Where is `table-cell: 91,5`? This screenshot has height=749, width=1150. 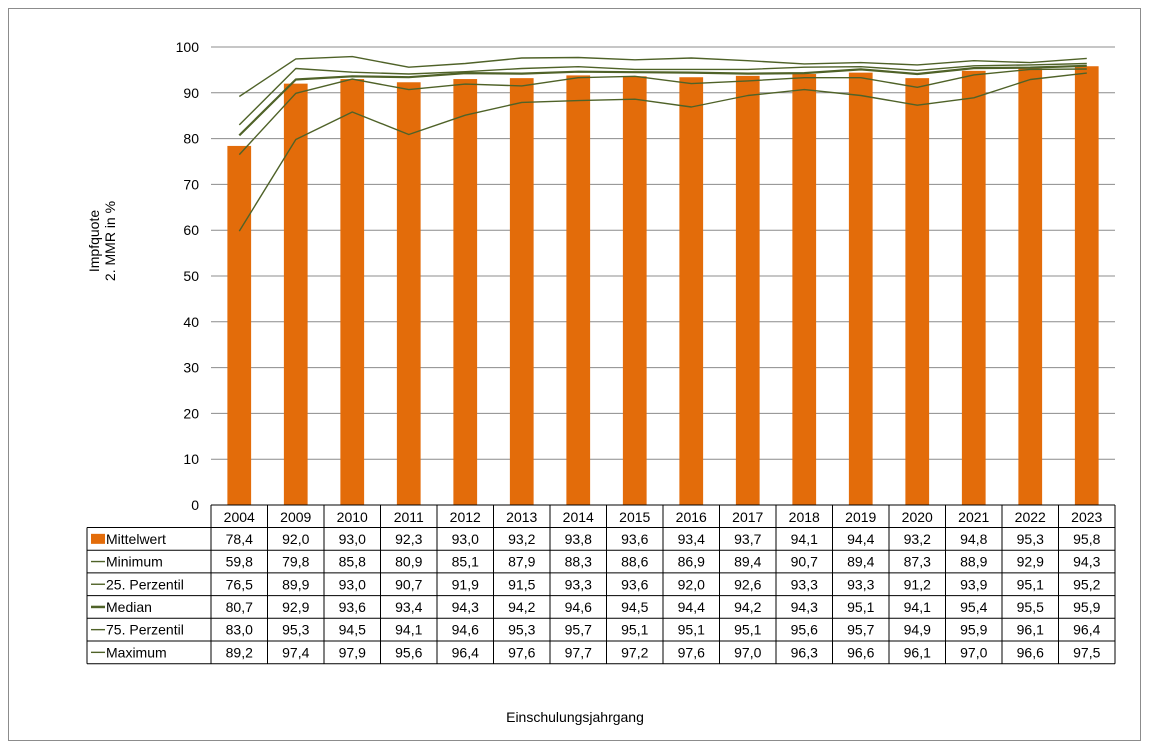
table-cell: 91,5 is located at coordinates (521, 584).